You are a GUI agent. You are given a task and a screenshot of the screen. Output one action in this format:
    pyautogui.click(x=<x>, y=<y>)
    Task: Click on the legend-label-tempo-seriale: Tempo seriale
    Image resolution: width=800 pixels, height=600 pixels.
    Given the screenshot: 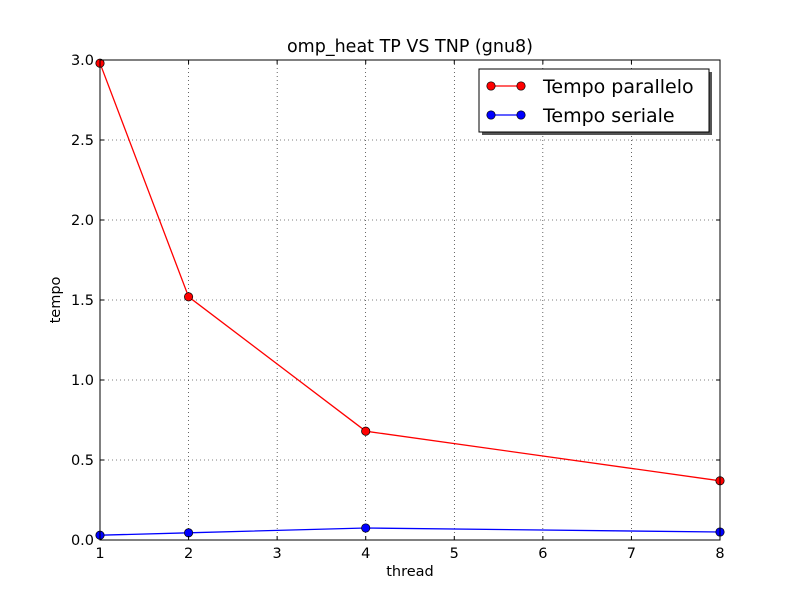 What is the action you would take?
    pyautogui.click(x=608, y=116)
    